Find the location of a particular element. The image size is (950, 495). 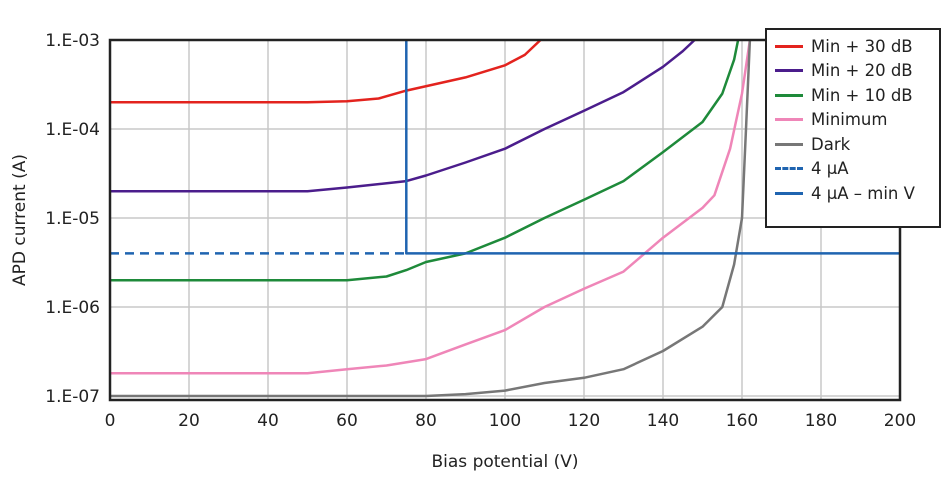

legend-label: Min + 30 dB is located at coordinates (862, 46).